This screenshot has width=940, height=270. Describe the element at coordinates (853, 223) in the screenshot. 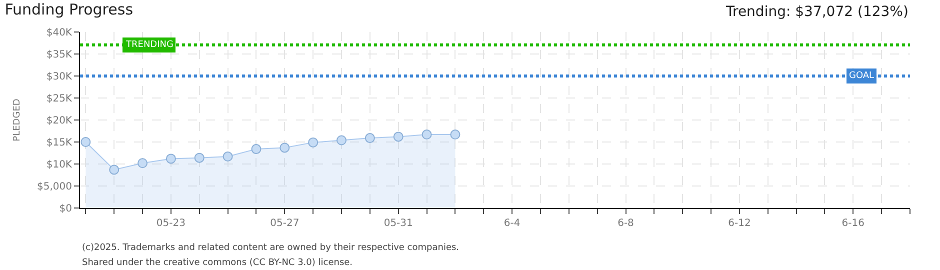

I see `x-tick-label: 6-16` at that location.